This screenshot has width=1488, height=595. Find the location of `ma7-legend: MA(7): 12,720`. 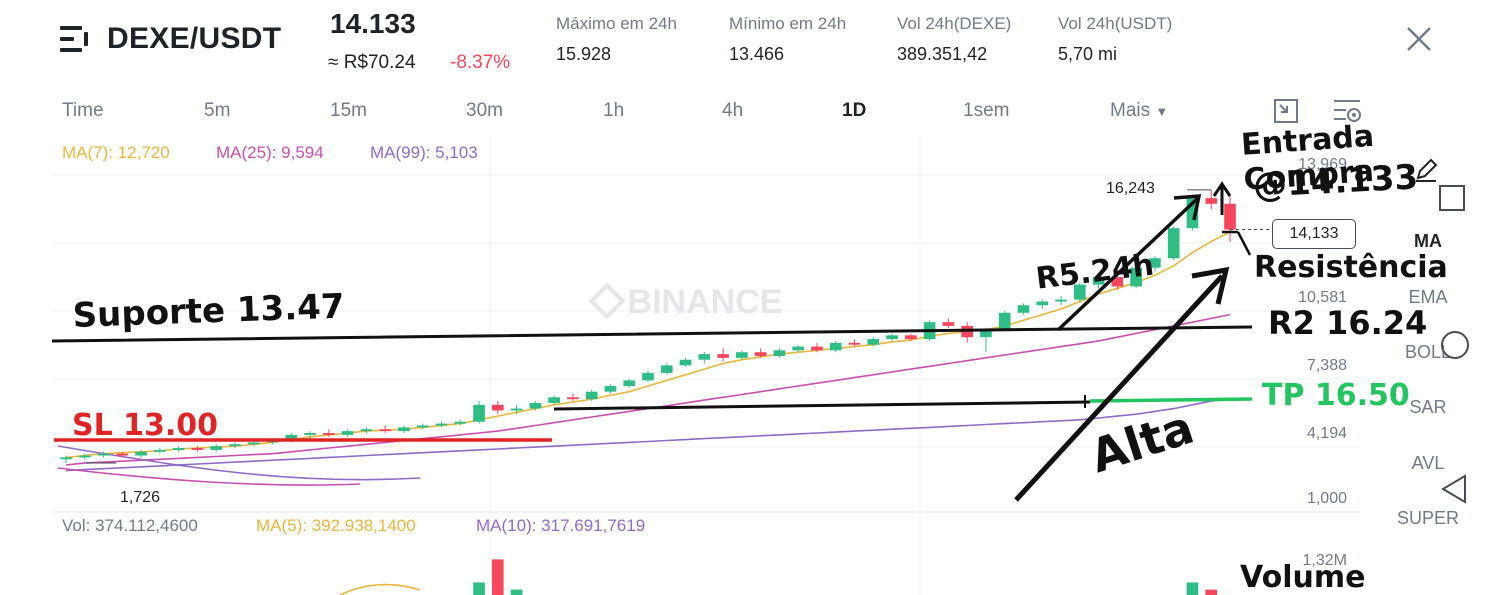

ma7-legend: MA(7): 12,720 is located at coordinates (116, 152).